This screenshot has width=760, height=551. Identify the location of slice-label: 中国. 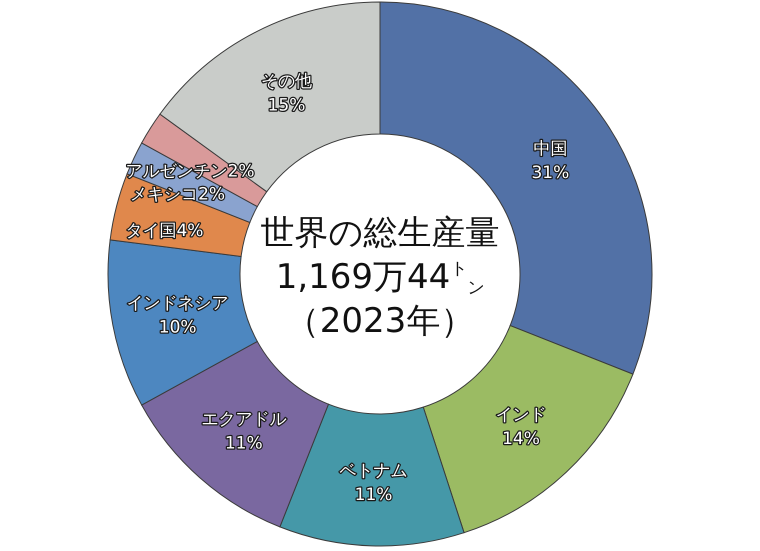
(550, 149).